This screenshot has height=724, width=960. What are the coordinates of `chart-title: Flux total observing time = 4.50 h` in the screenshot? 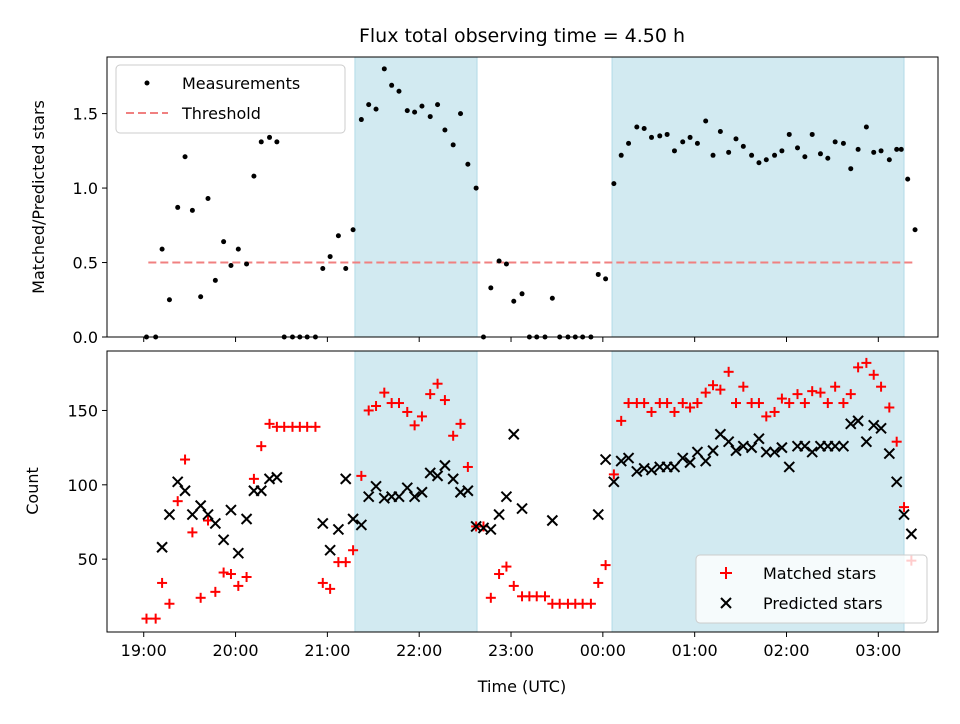 It's located at (522, 36).